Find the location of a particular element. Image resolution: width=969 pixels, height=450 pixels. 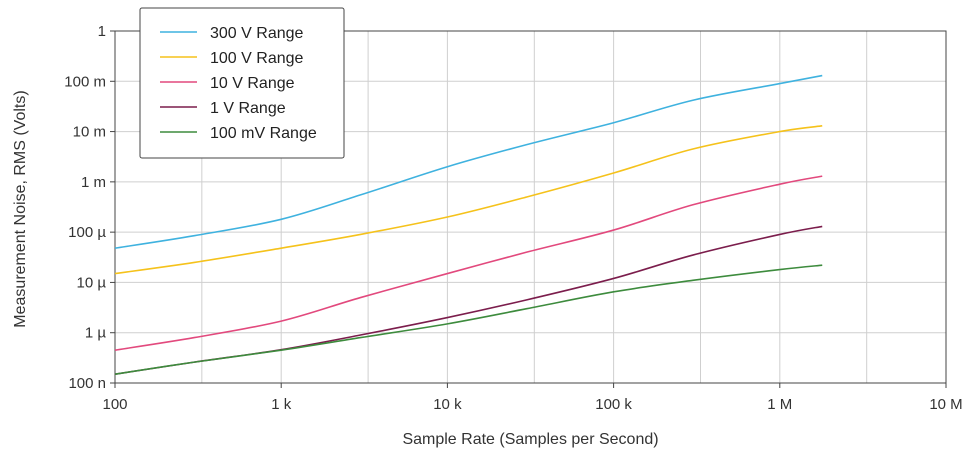

legend-label: 100 V Range is located at coordinates (257, 58).